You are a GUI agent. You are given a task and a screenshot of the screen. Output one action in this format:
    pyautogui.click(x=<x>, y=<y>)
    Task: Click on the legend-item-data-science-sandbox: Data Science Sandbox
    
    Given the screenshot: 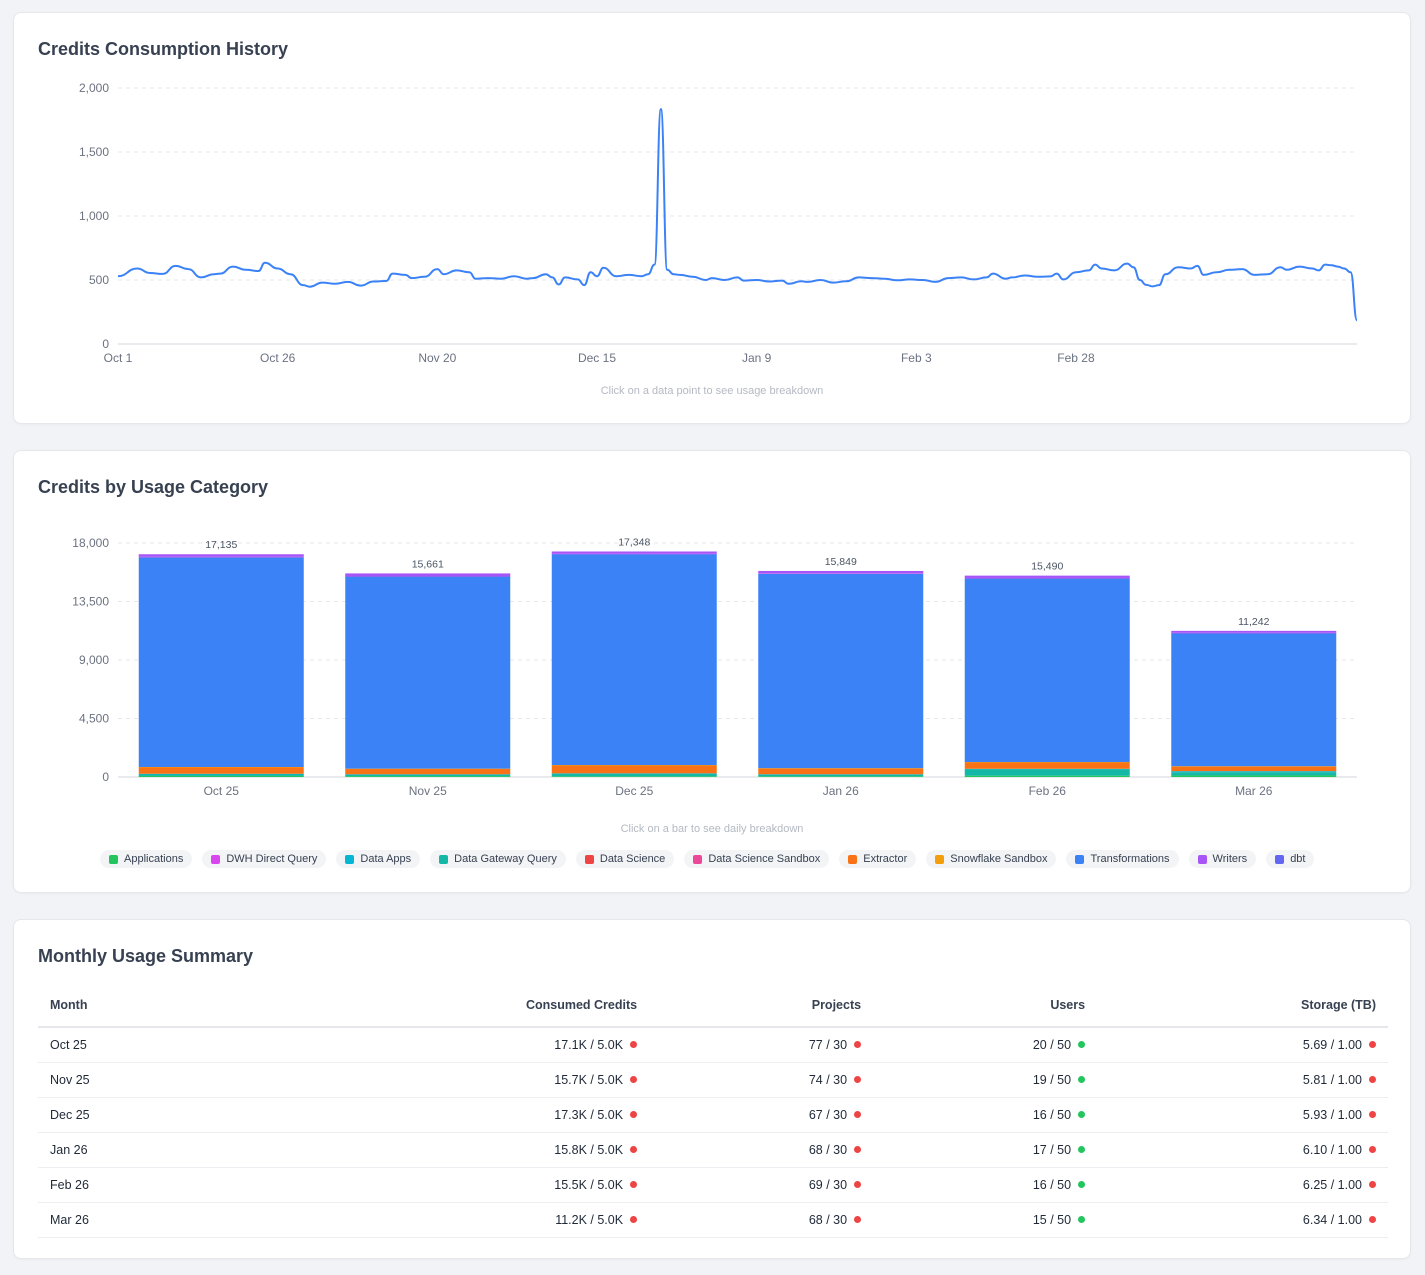 What is the action you would take?
    pyautogui.click(x=757, y=859)
    